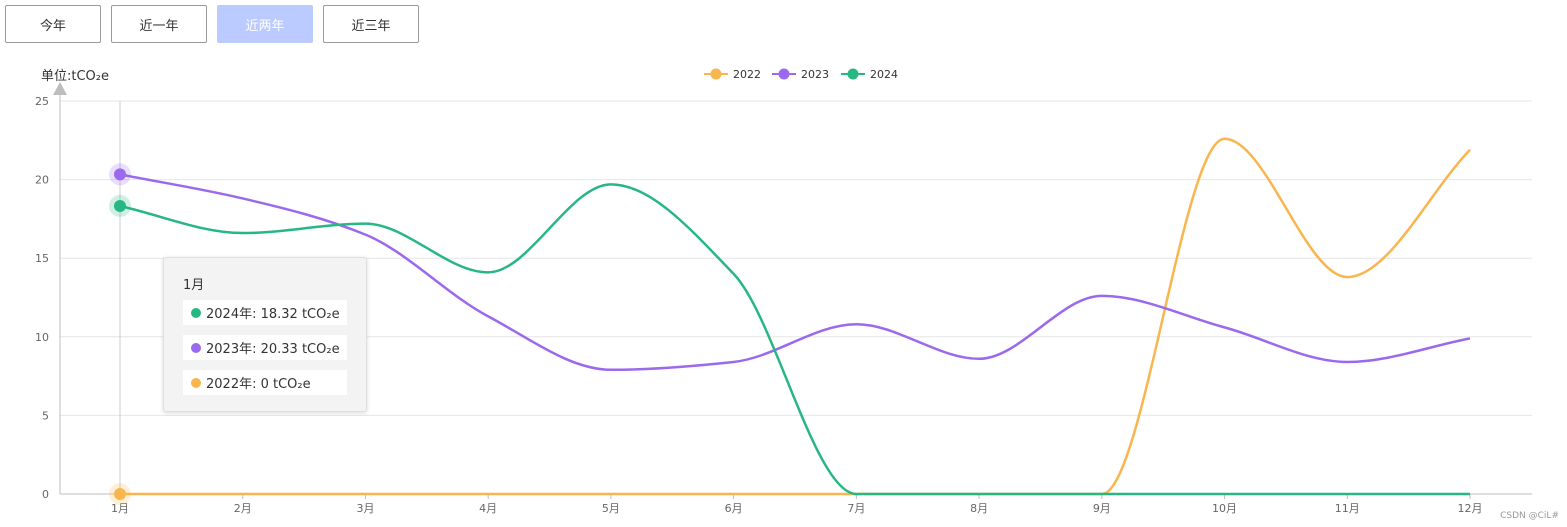  Describe the element at coordinates (273, 349) in the screenshot. I see `tooltip-row-text: 2023年: 20.33 tCO₂e` at that location.